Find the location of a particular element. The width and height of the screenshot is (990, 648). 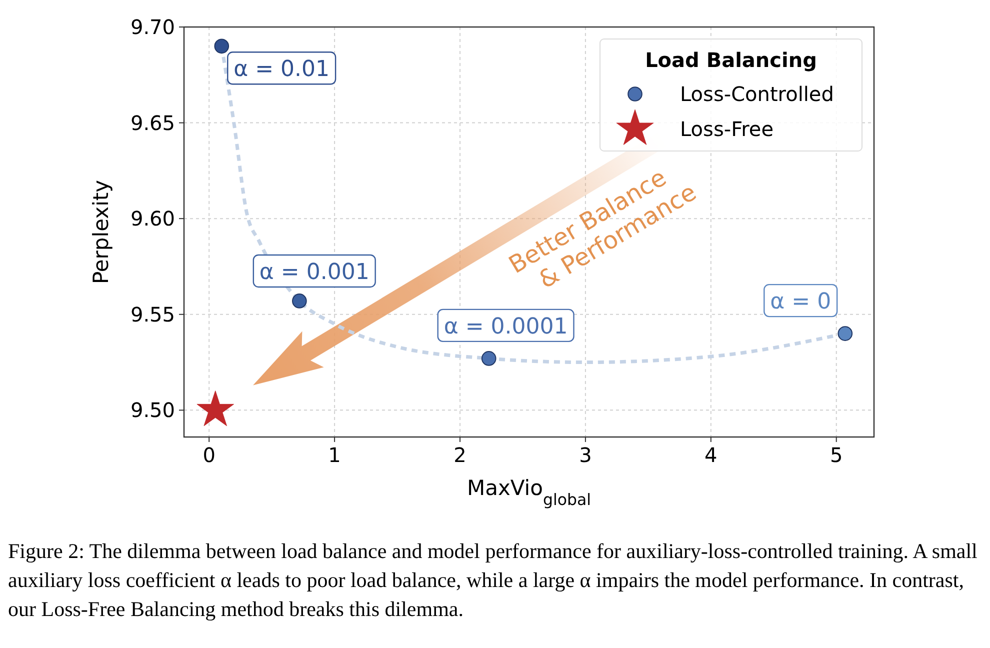

legend-title: Load Balancing is located at coordinates (731, 60).